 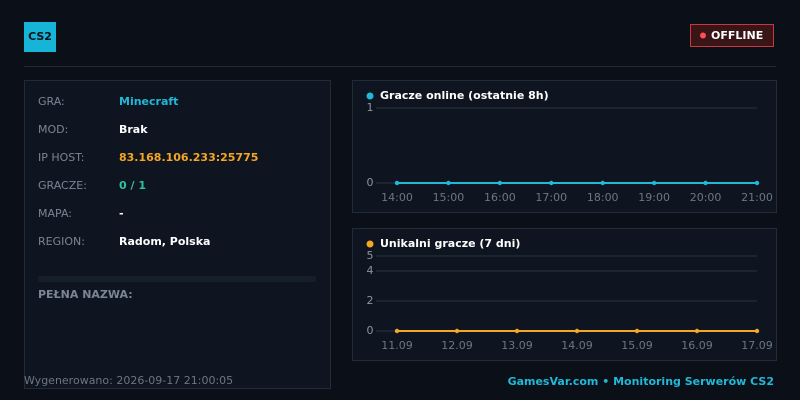 What do you see at coordinates (577, 345) in the screenshot?
I see `x-tick-label: 14.09` at bounding box center [577, 345].